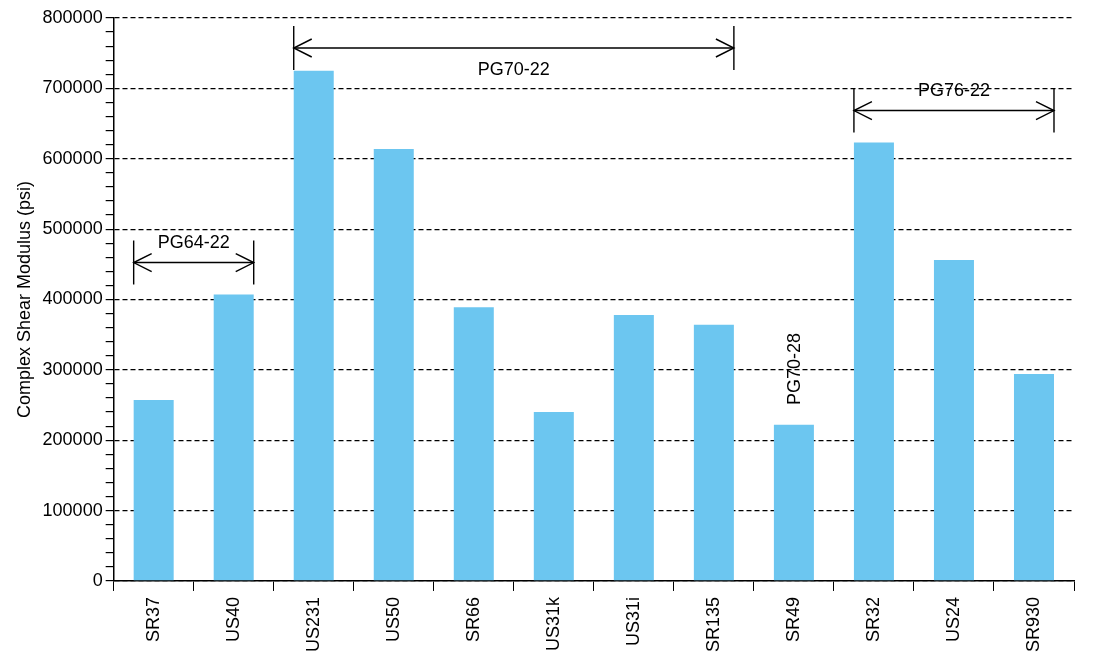  Describe the element at coordinates (72, 368) in the screenshot. I see `y-tick-label: 300000` at that location.